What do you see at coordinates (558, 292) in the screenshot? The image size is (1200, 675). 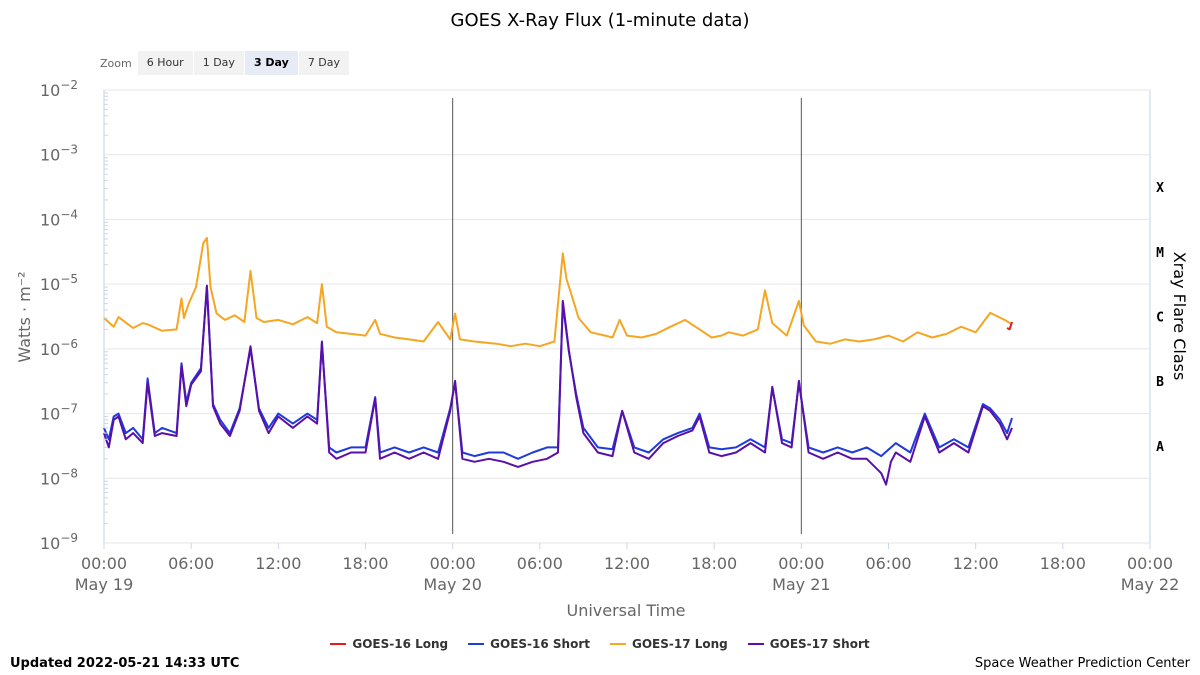 I see `series-line-goes17-long` at bounding box center [558, 292].